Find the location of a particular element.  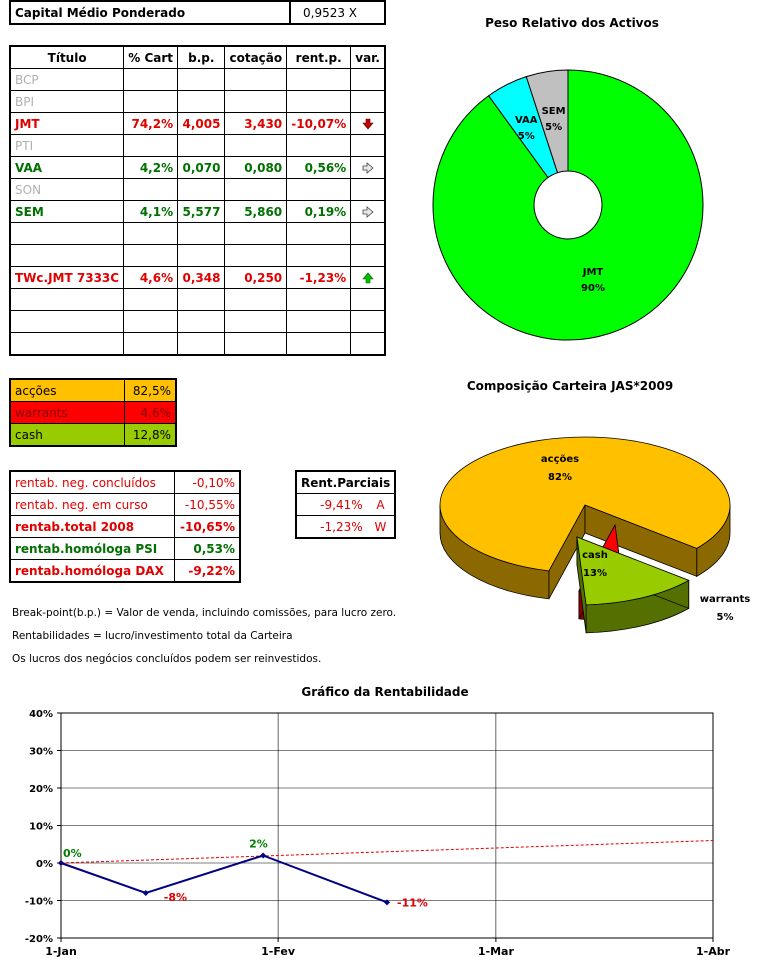

capital-label: Capital Médio Ponderado is located at coordinates (150, 12).